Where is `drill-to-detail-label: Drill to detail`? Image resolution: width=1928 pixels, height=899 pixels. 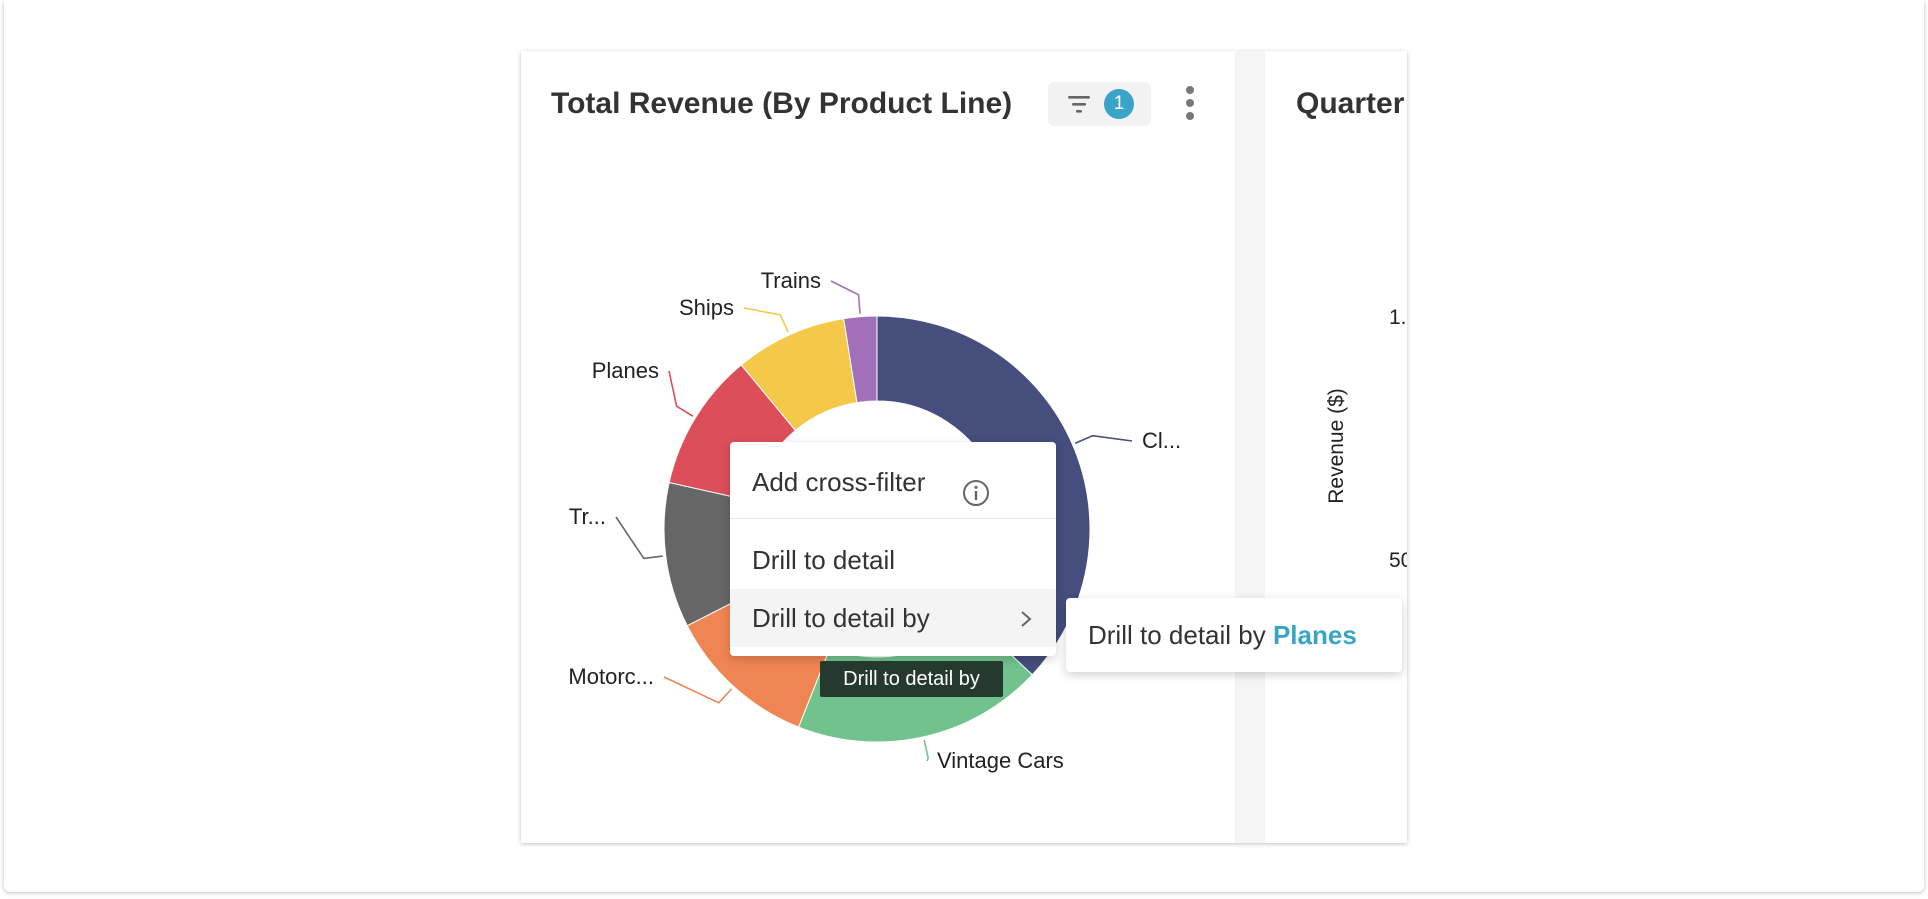
drill-to-detail-label: Drill to detail is located at coordinates (824, 560).